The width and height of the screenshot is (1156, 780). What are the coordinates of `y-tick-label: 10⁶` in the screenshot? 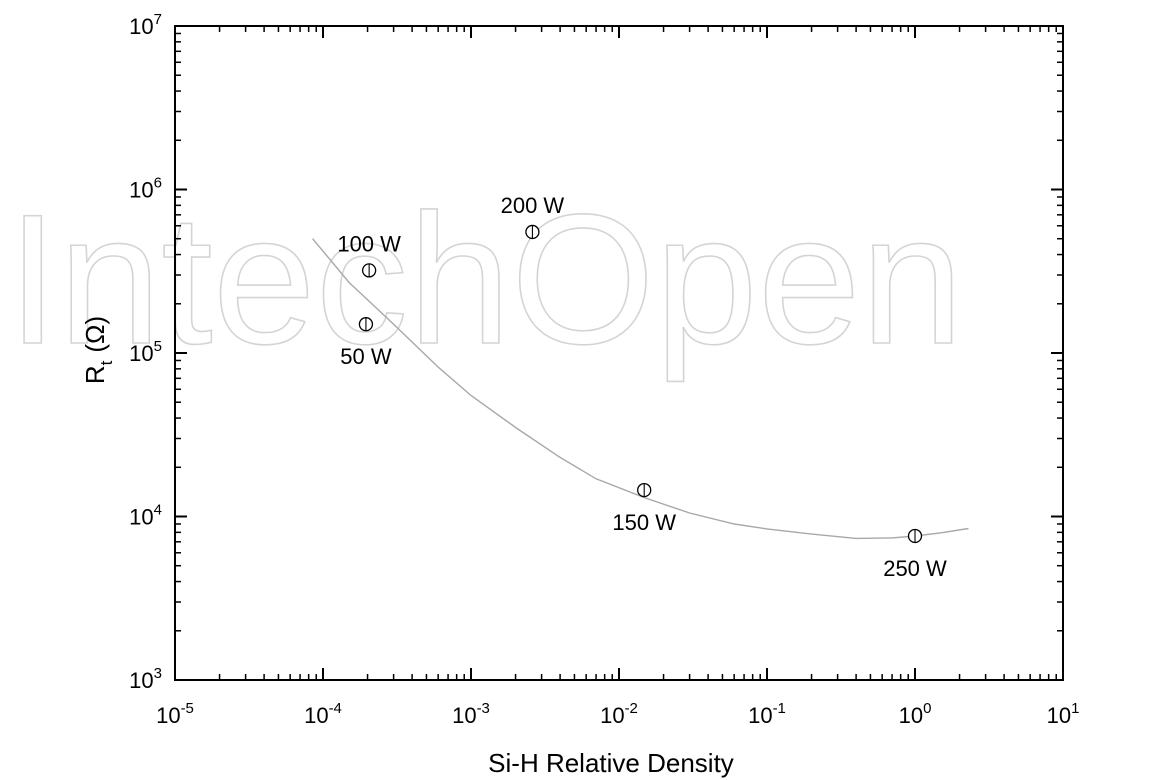 It's located at (145, 189).